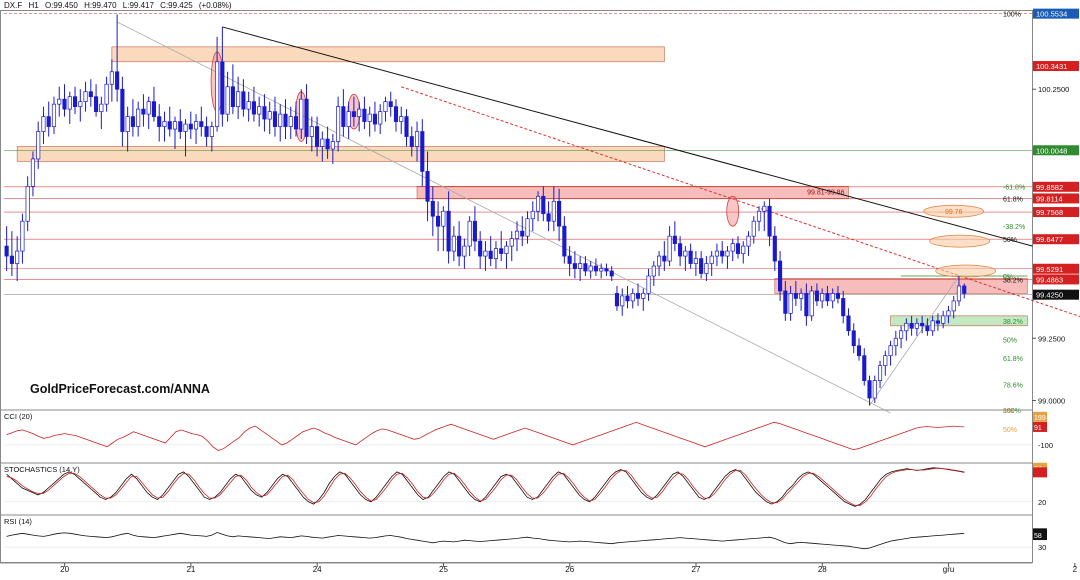 Image resolution: width=1080 pixels, height=580 pixels. I want to click on resistance-zone-red-label: 99.81-99.86, so click(825, 192).